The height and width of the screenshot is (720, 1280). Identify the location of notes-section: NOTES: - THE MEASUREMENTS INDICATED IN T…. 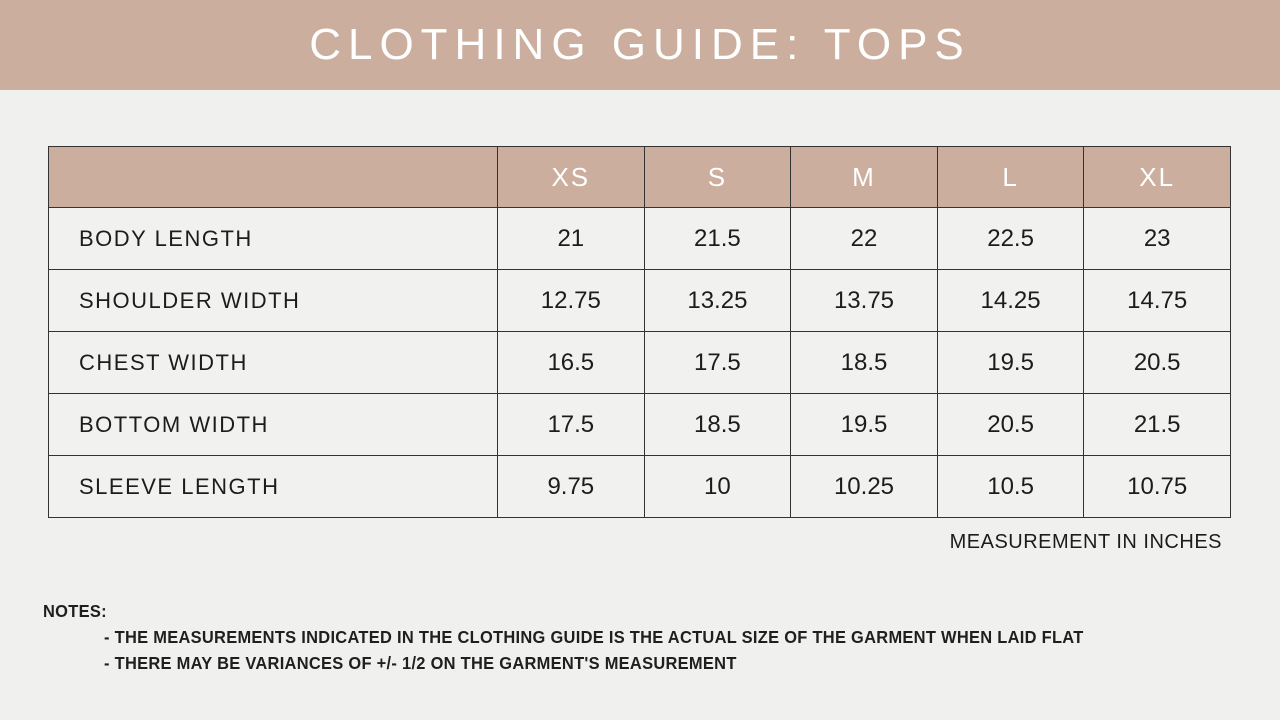
(636, 637).